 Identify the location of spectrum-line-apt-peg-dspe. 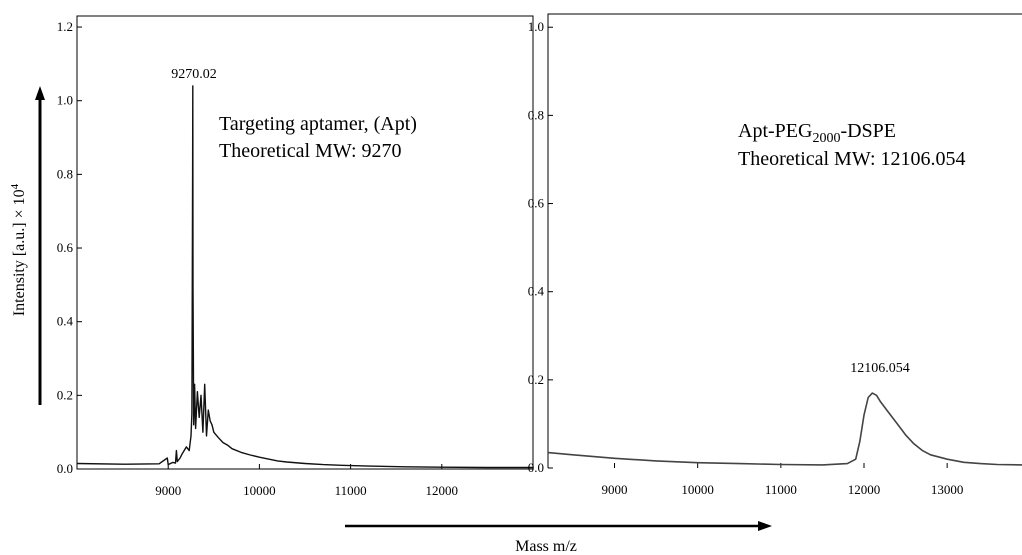
(785, 429).